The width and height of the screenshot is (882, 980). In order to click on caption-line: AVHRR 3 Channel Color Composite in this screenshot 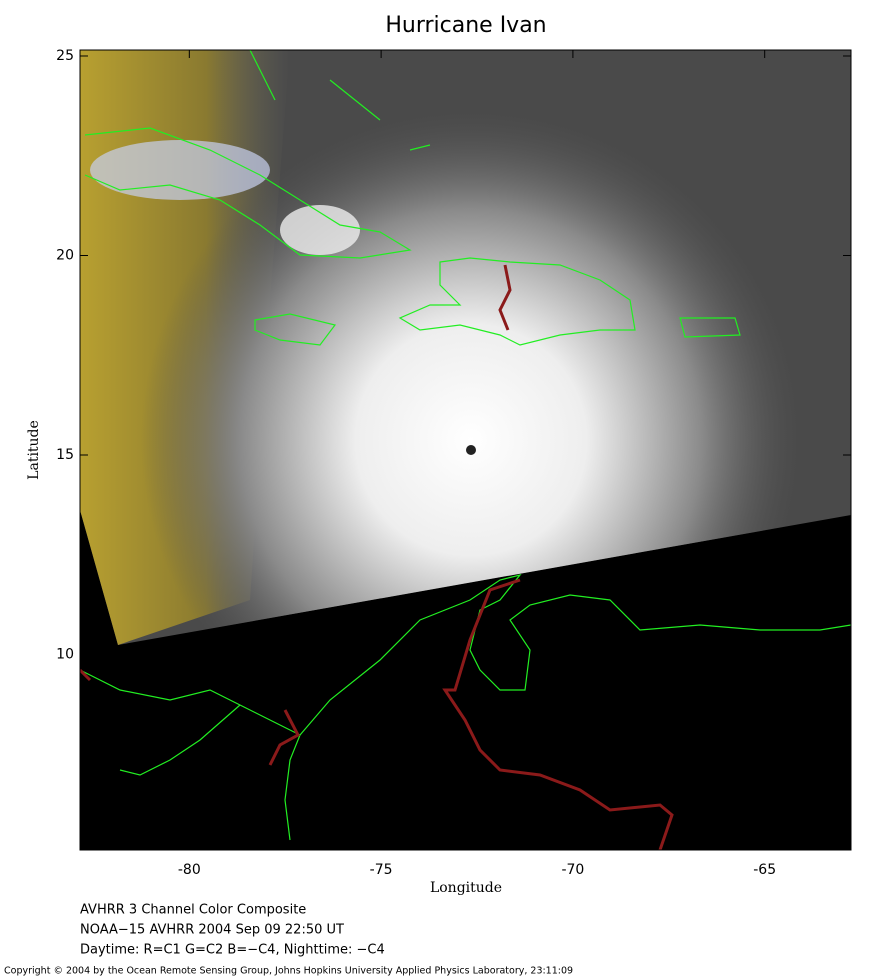, I will do `click(193, 910)`.